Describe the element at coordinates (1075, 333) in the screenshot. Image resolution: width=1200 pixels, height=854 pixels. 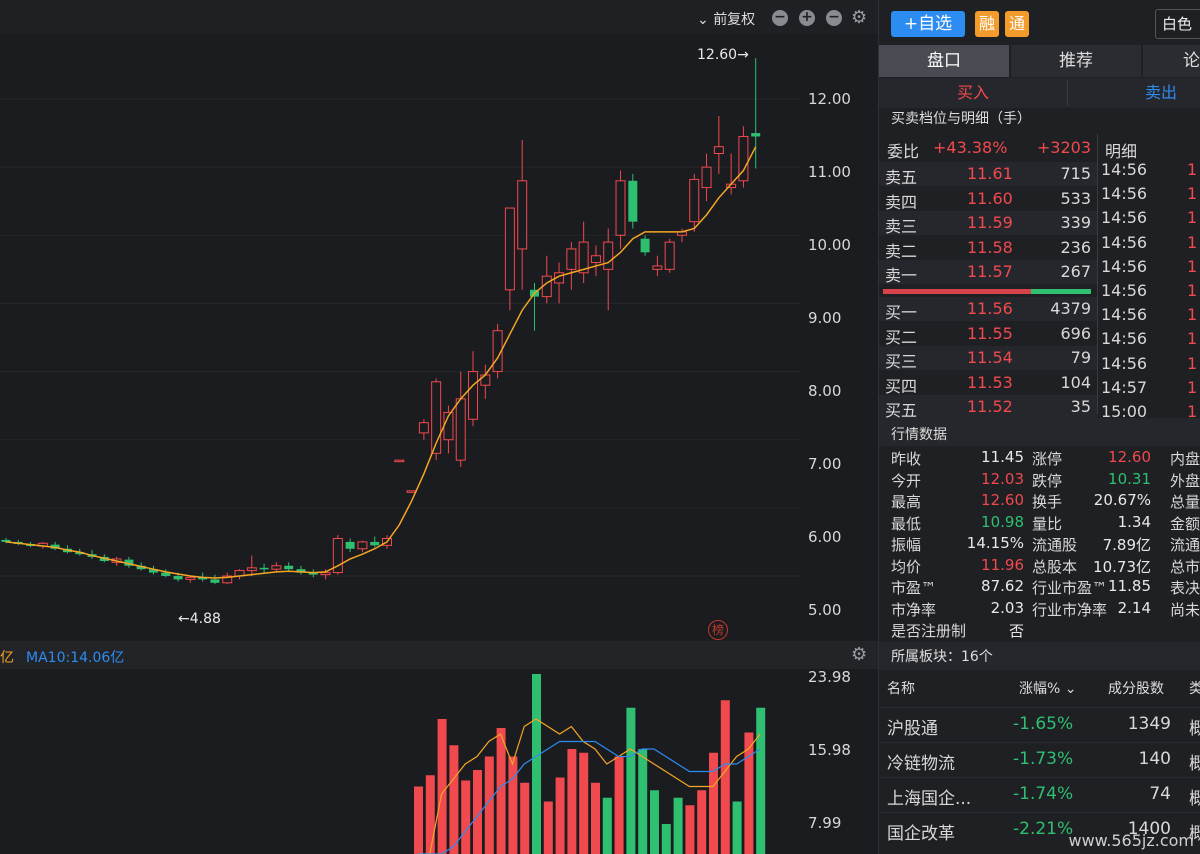
I see `level-qty: 696` at that location.